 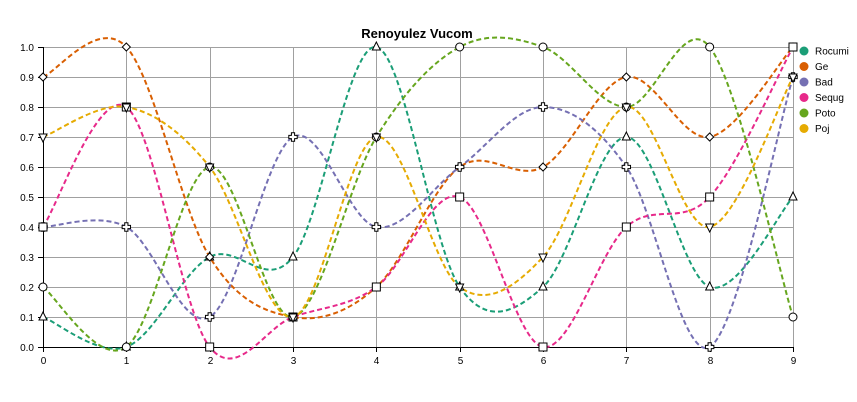 What do you see at coordinates (416, 33) in the screenshot?
I see `chart-title: Renoyulez Vucom` at bounding box center [416, 33].